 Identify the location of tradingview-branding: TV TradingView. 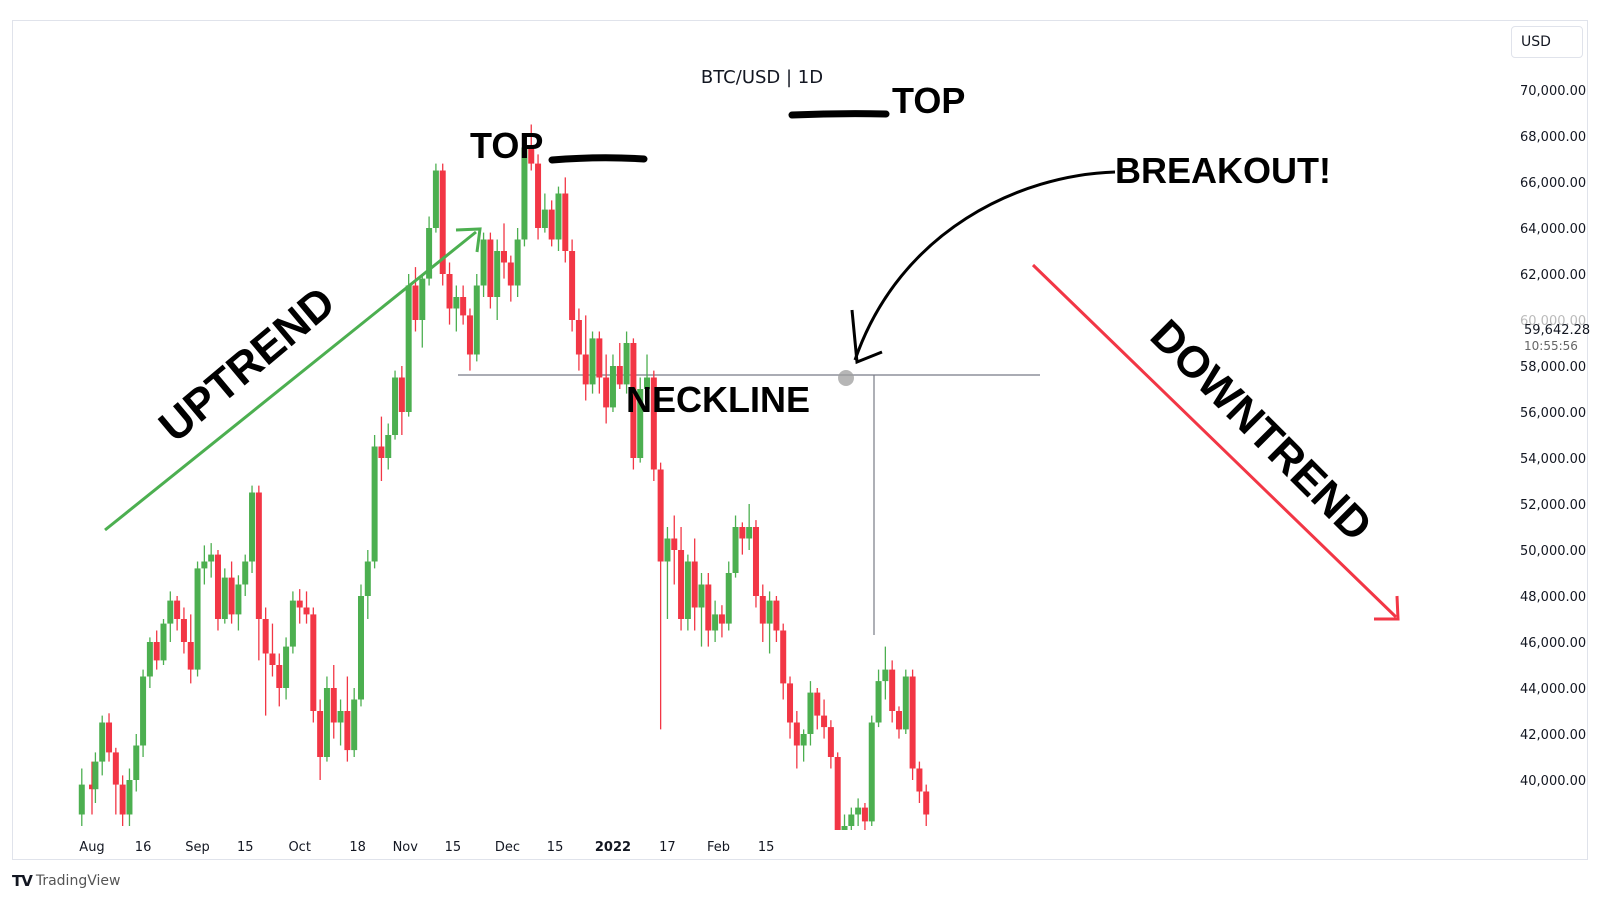
(66, 881).